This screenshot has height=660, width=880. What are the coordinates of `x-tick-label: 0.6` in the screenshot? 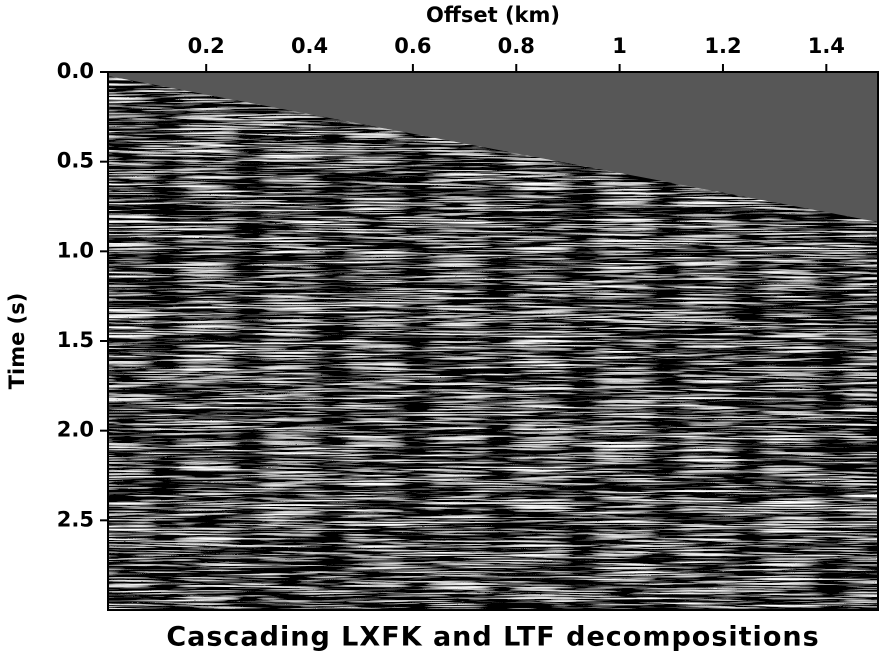 It's located at (412, 46).